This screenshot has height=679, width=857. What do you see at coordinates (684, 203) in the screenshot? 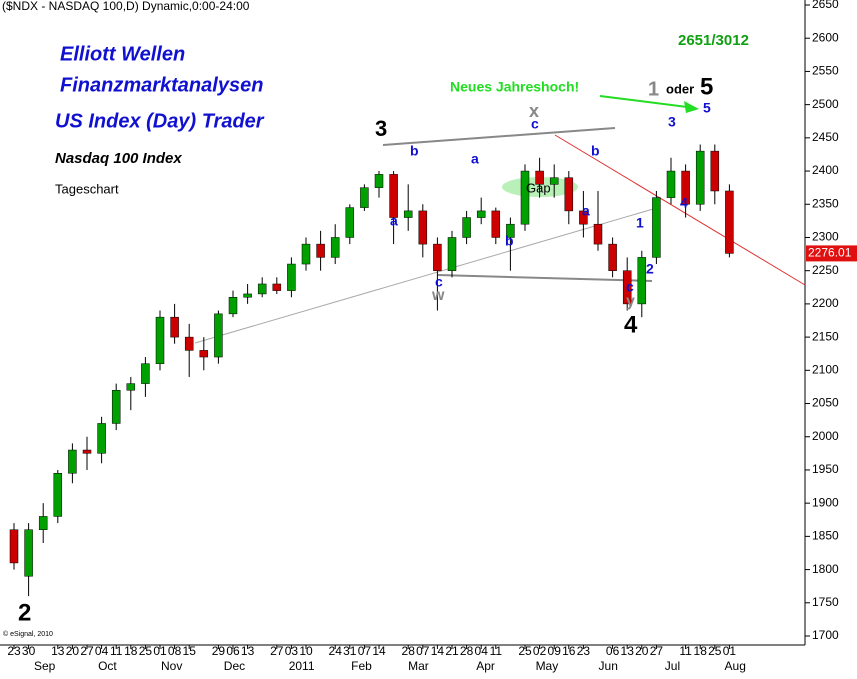
I see `annotation: 4` at bounding box center [684, 203].